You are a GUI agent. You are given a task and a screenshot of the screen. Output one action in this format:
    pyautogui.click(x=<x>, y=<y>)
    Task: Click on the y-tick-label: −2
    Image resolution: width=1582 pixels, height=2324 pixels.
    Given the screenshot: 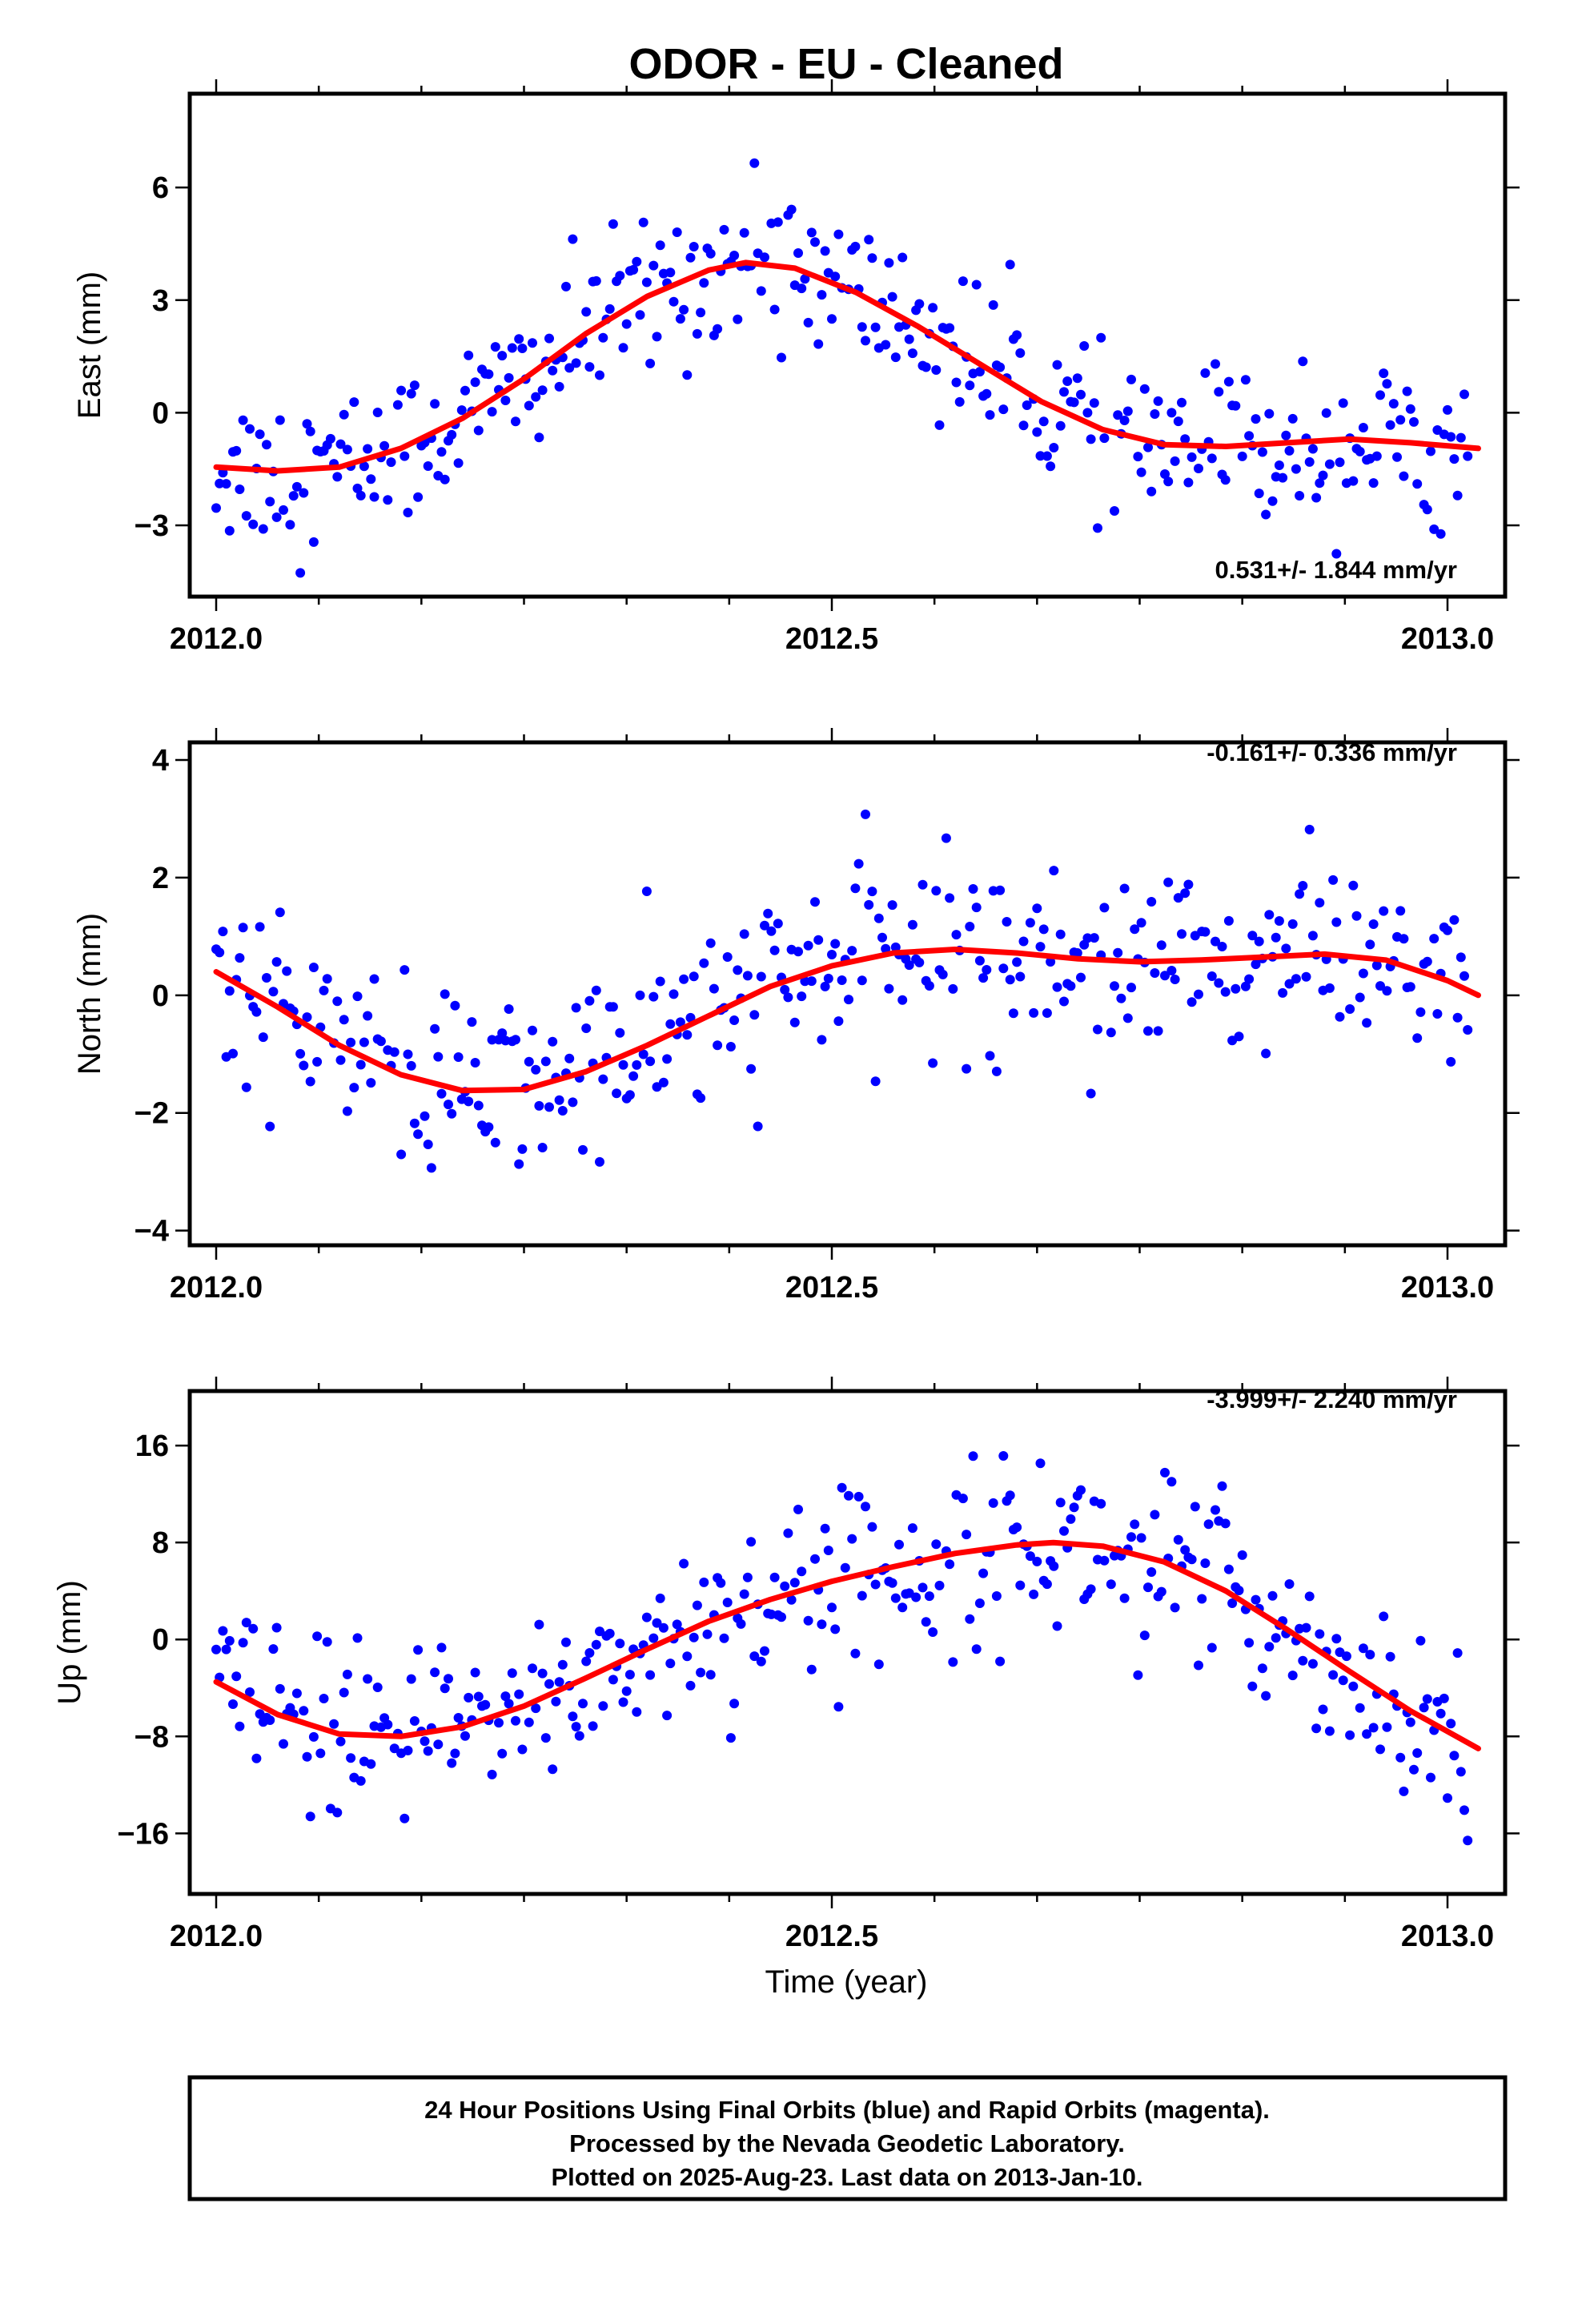 What is the action you would take?
    pyautogui.click(x=152, y=1114)
    